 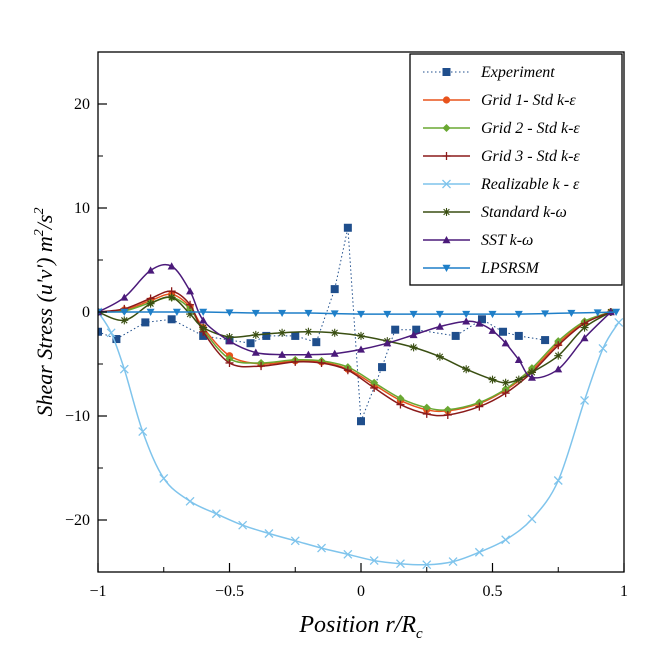 What do you see at coordinates (39, 232) in the screenshot?
I see `y-axis-title-part-2: 2` at bounding box center [39, 232].